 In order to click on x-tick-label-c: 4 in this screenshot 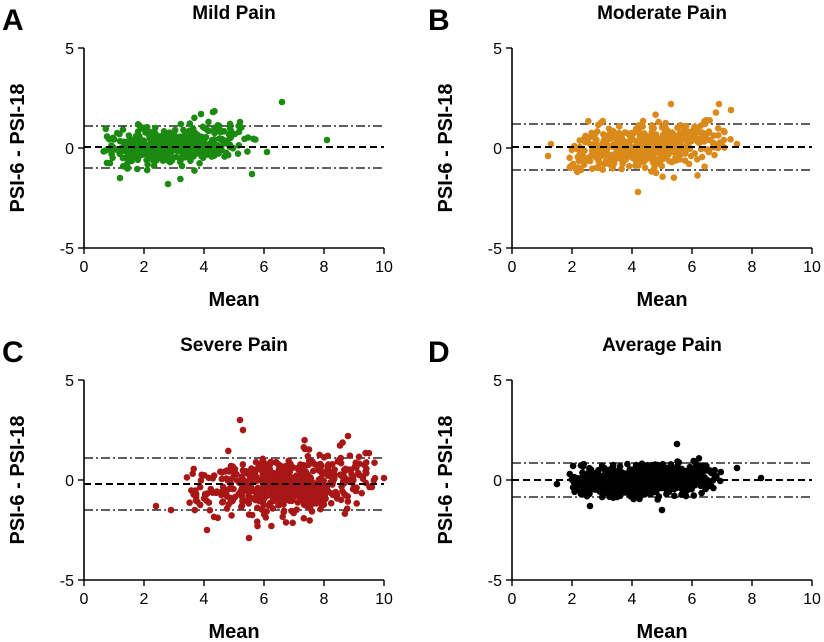, I will do `click(204, 599)`.